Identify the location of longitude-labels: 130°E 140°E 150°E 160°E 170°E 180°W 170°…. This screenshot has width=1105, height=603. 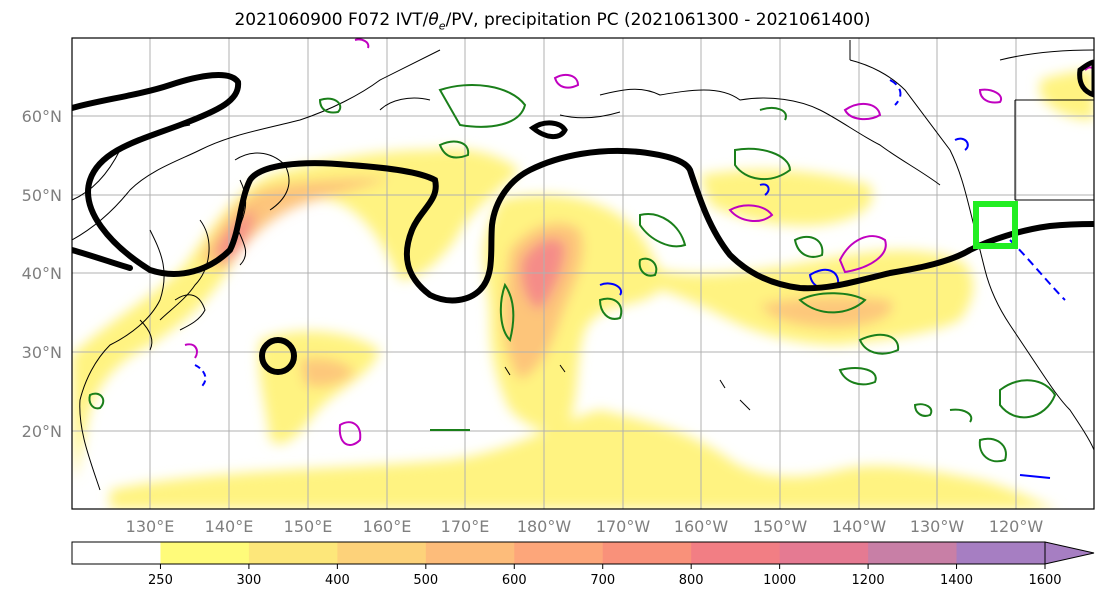
(585, 526).